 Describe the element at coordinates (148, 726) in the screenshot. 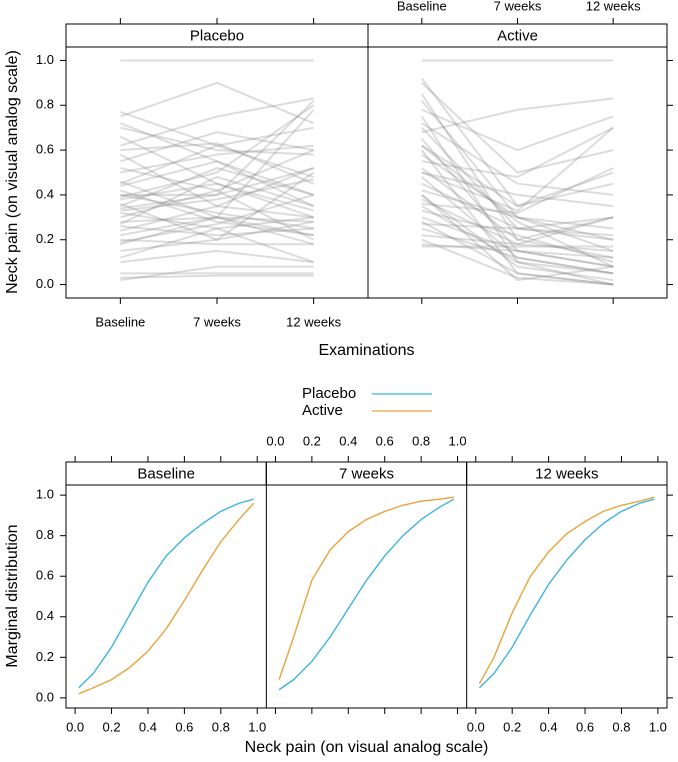

I see `x-tick-label: 0.4` at that location.